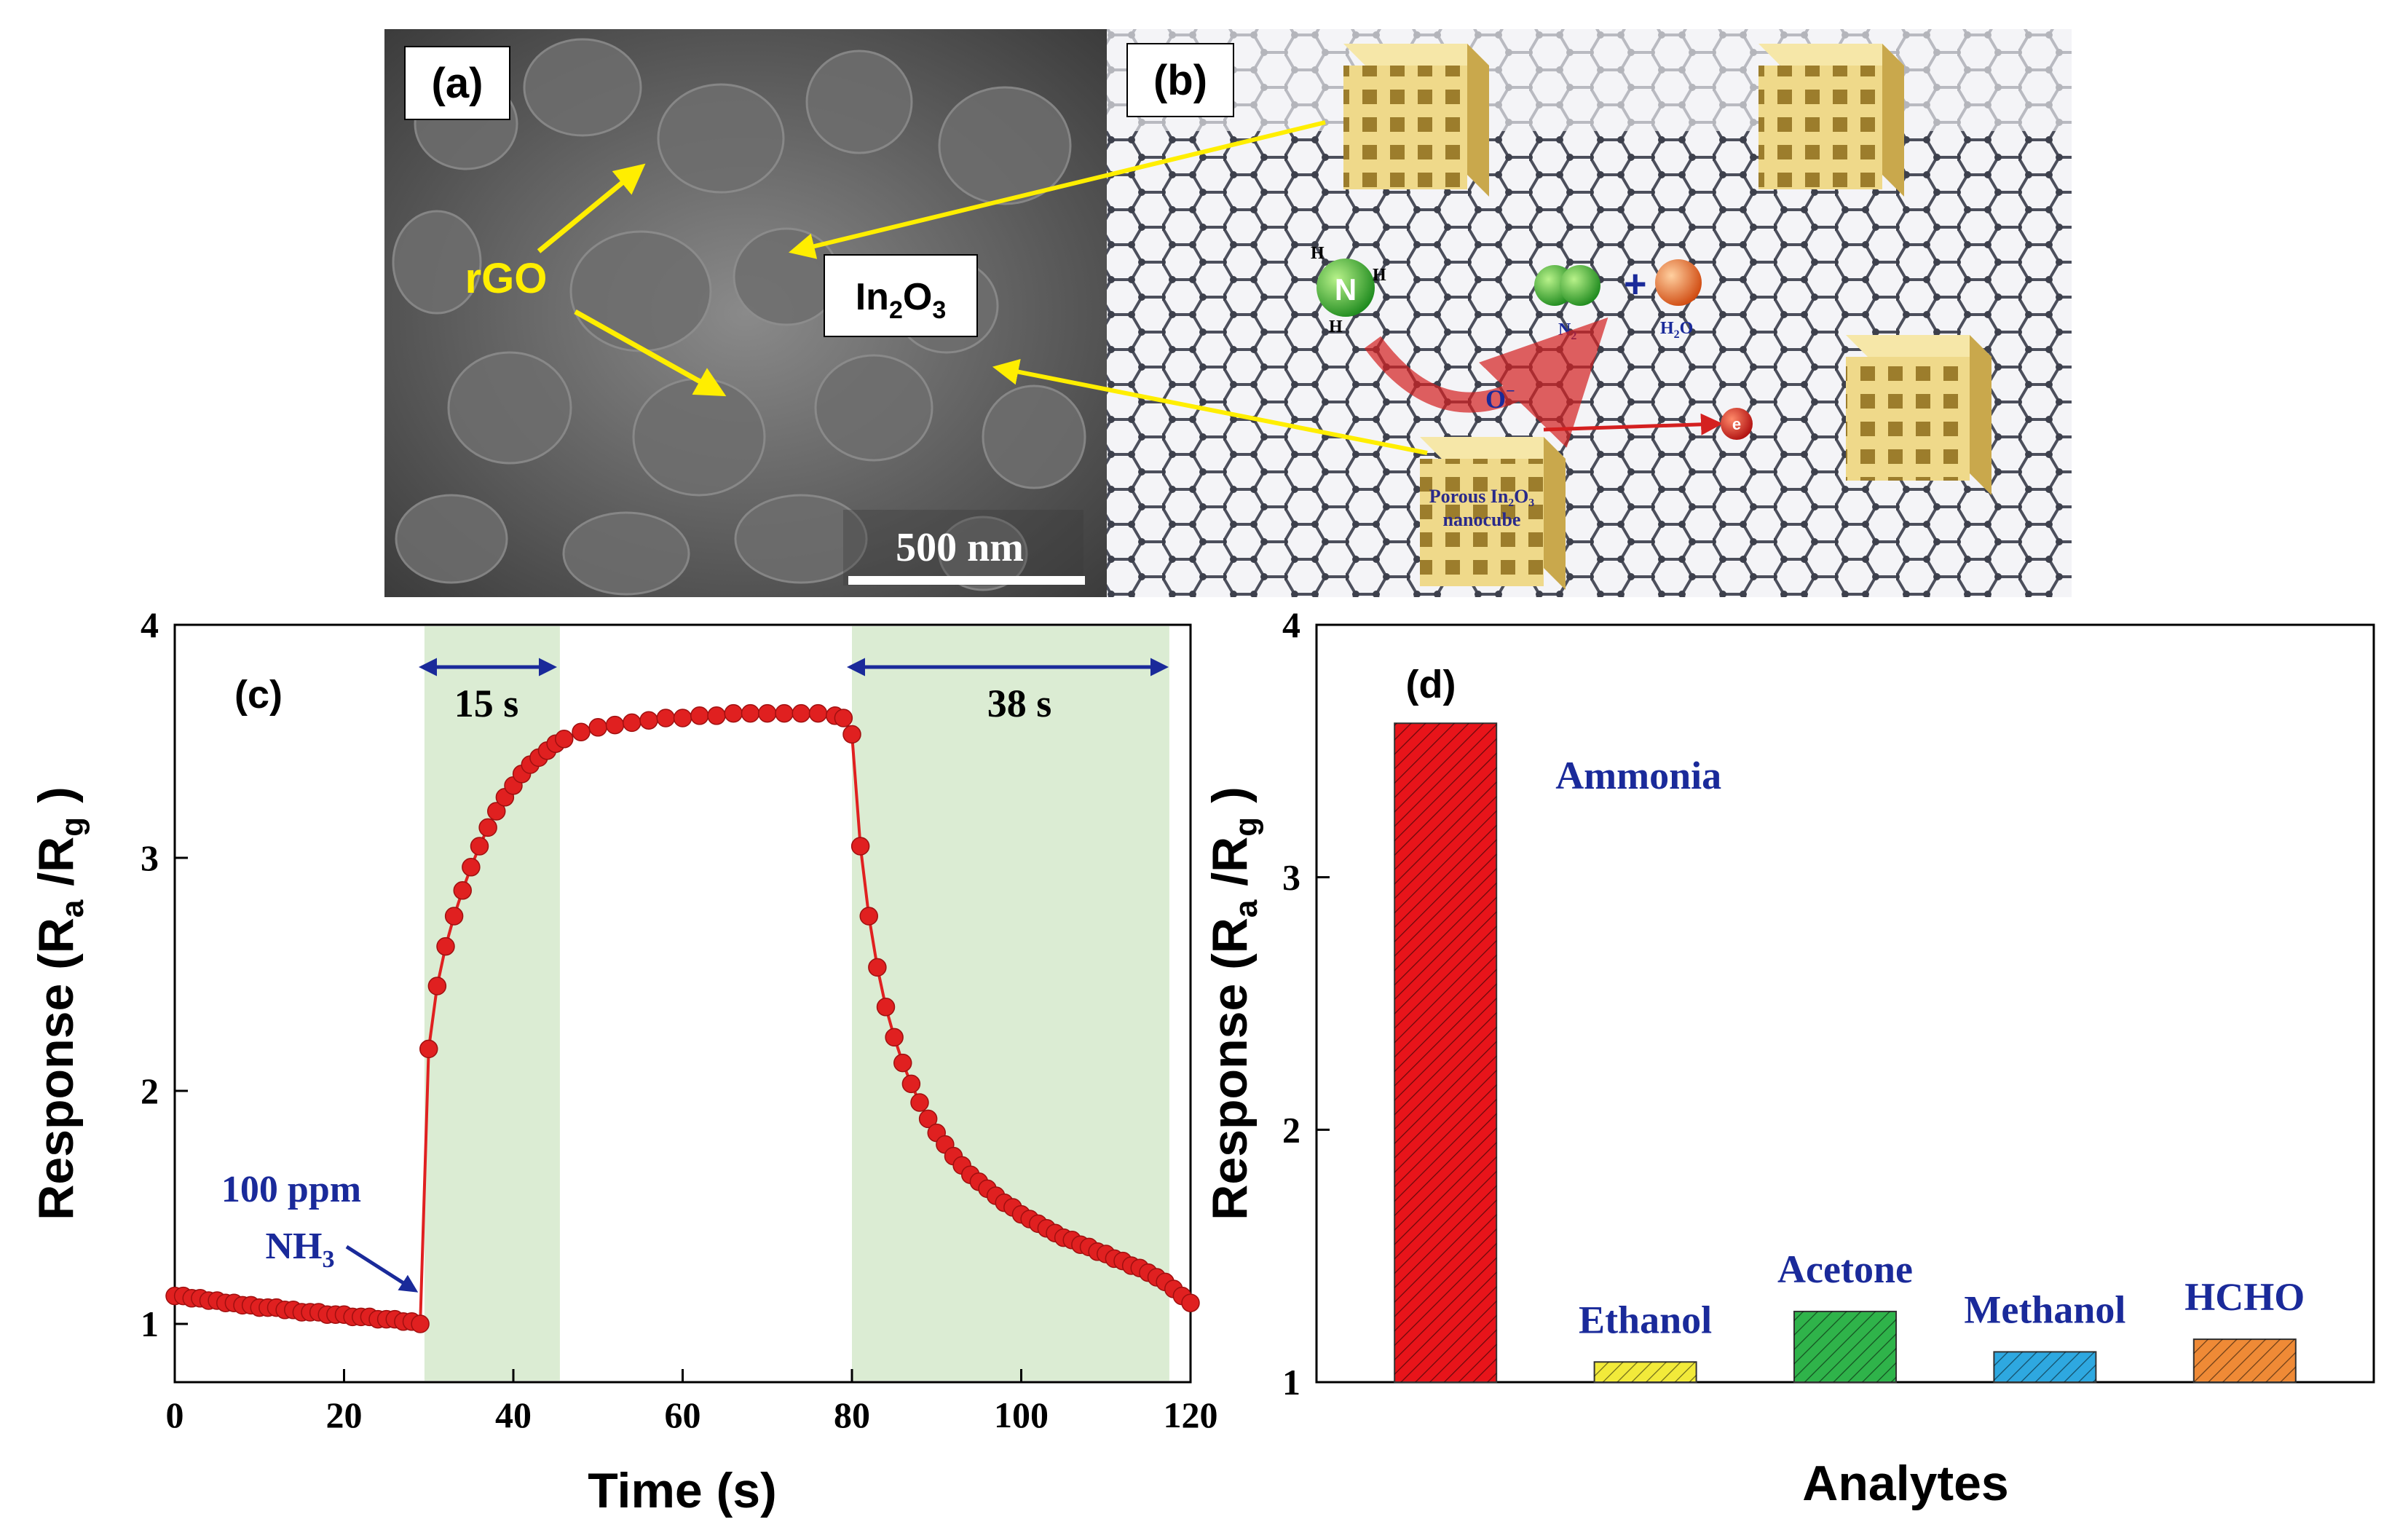 This screenshot has height=1538, width=2408. What do you see at coordinates (2244, 1297) in the screenshot?
I see `bar-label-hcho: HCHO` at bounding box center [2244, 1297].